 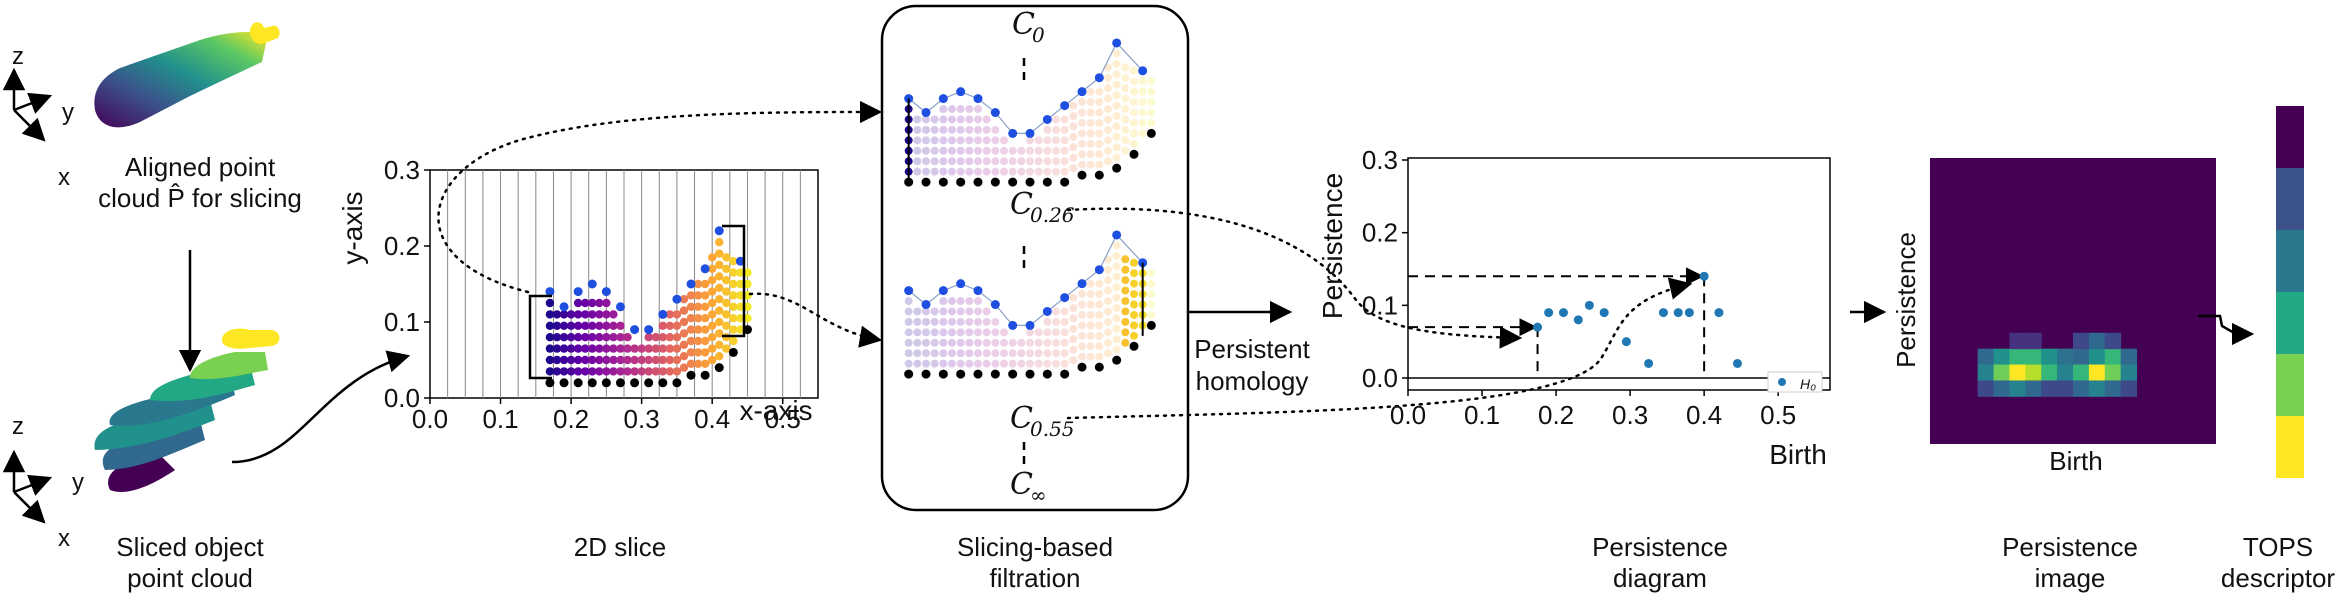 What do you see at coordinates (1252, 349) in the screenshot?
I see `homology-line1: Persistent` at bounding box center [1252, 349].